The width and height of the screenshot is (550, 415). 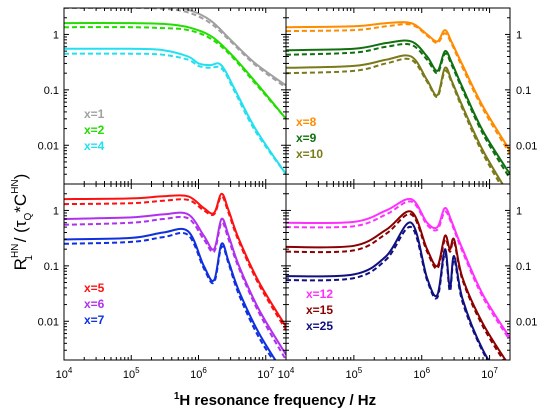 I want to click on x-axis-label-sup: 1, so click(x=177, y=396).